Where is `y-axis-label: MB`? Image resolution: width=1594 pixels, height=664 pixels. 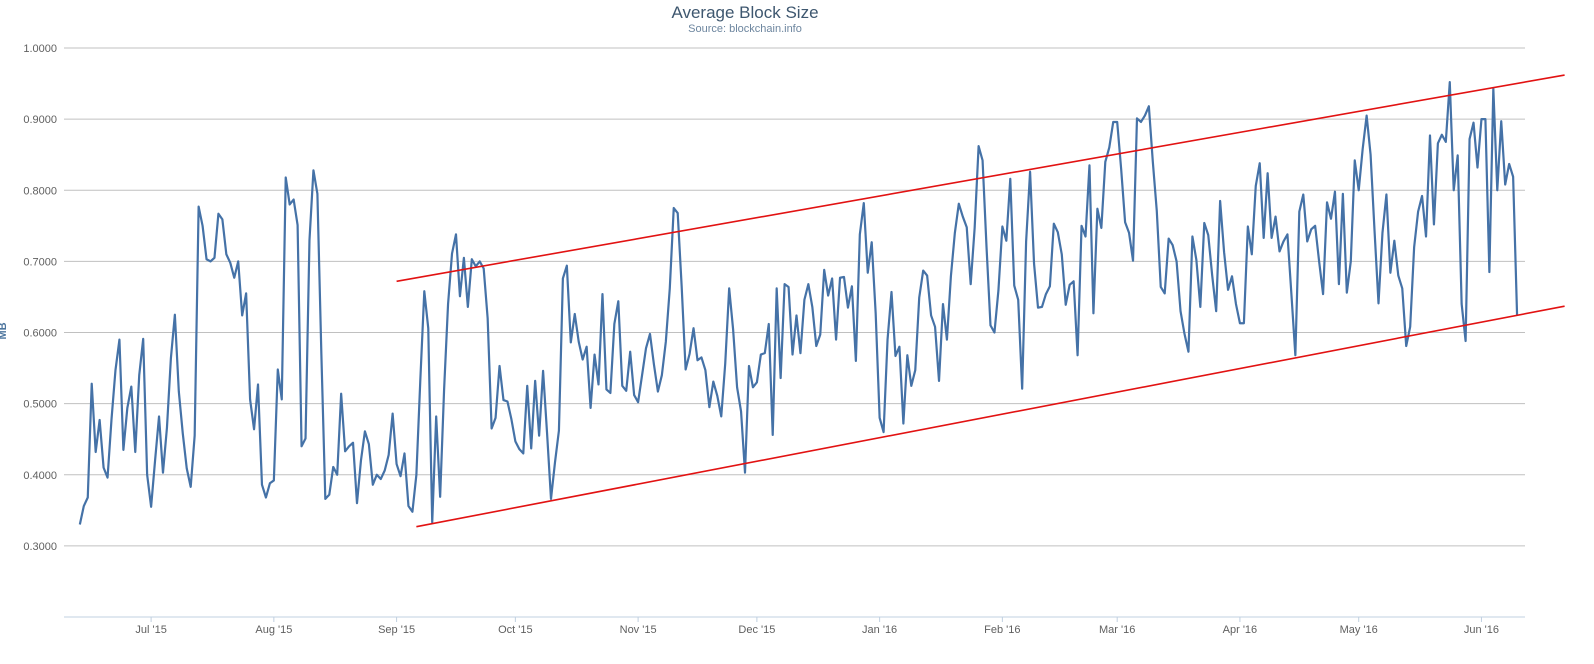 y-axis-label: MB is located at coordinates (4, 330).